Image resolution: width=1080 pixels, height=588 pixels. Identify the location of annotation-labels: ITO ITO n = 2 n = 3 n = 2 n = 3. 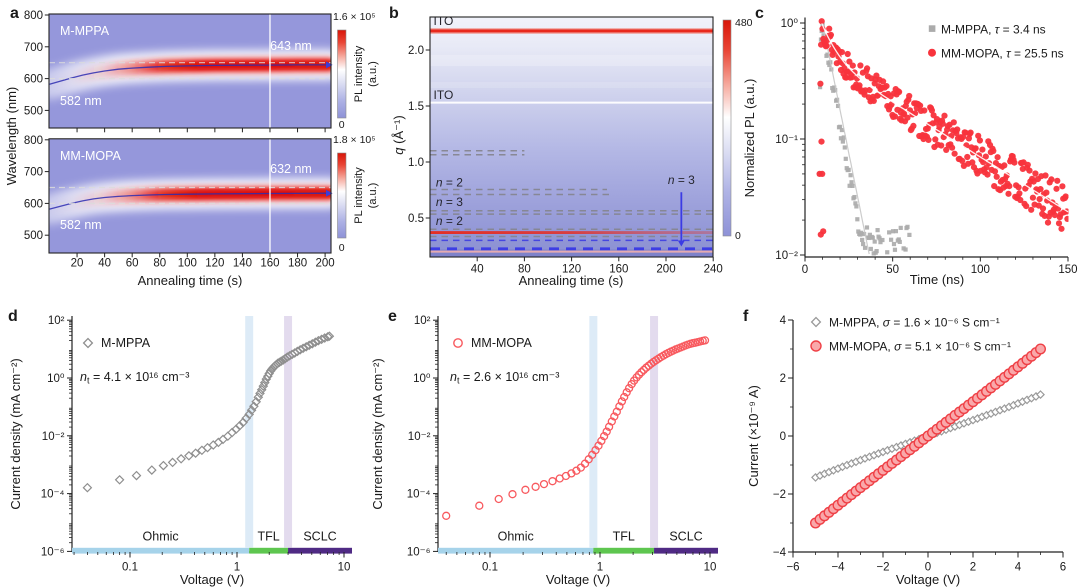
(565, 121).